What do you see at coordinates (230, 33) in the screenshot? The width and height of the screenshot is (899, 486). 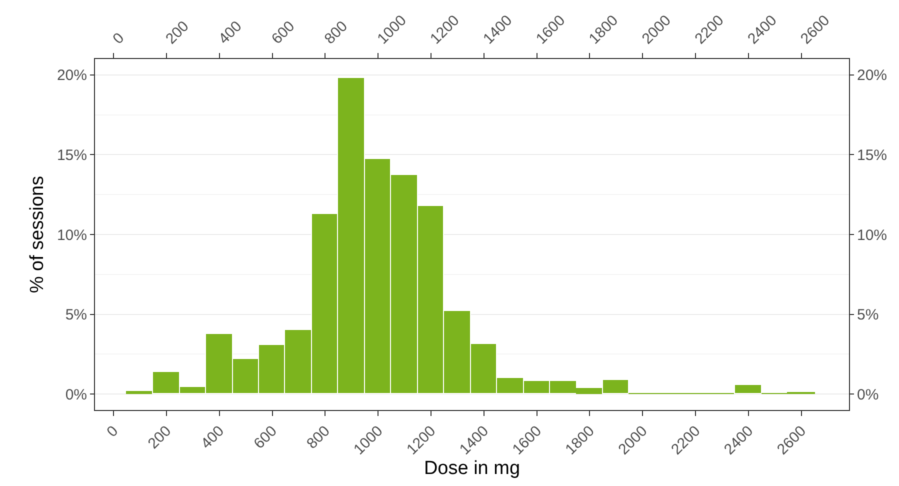 I see `x-tick-label: 400` at bounding box center [230, 33].